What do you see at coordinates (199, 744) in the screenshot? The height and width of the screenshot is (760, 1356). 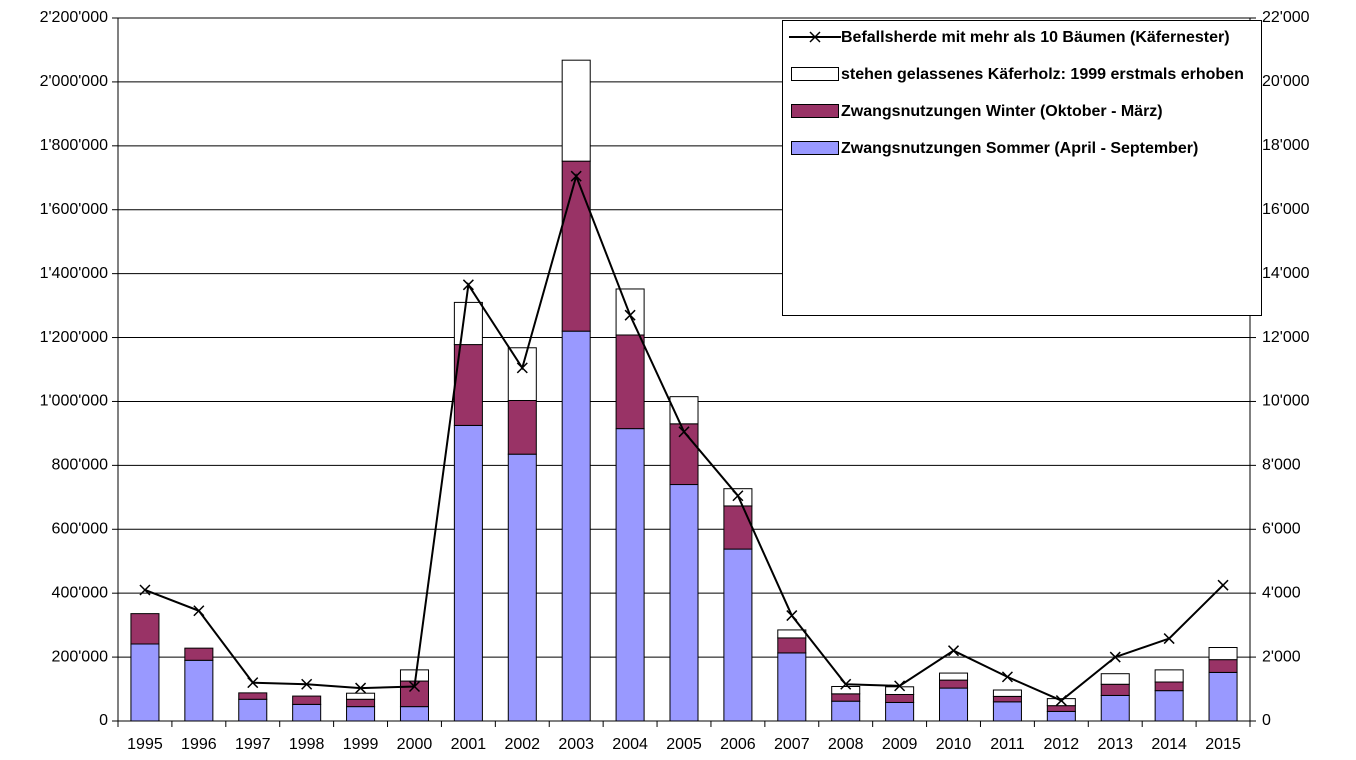 I see `x-tick-label: 1996` at bounding box center [199, 744].